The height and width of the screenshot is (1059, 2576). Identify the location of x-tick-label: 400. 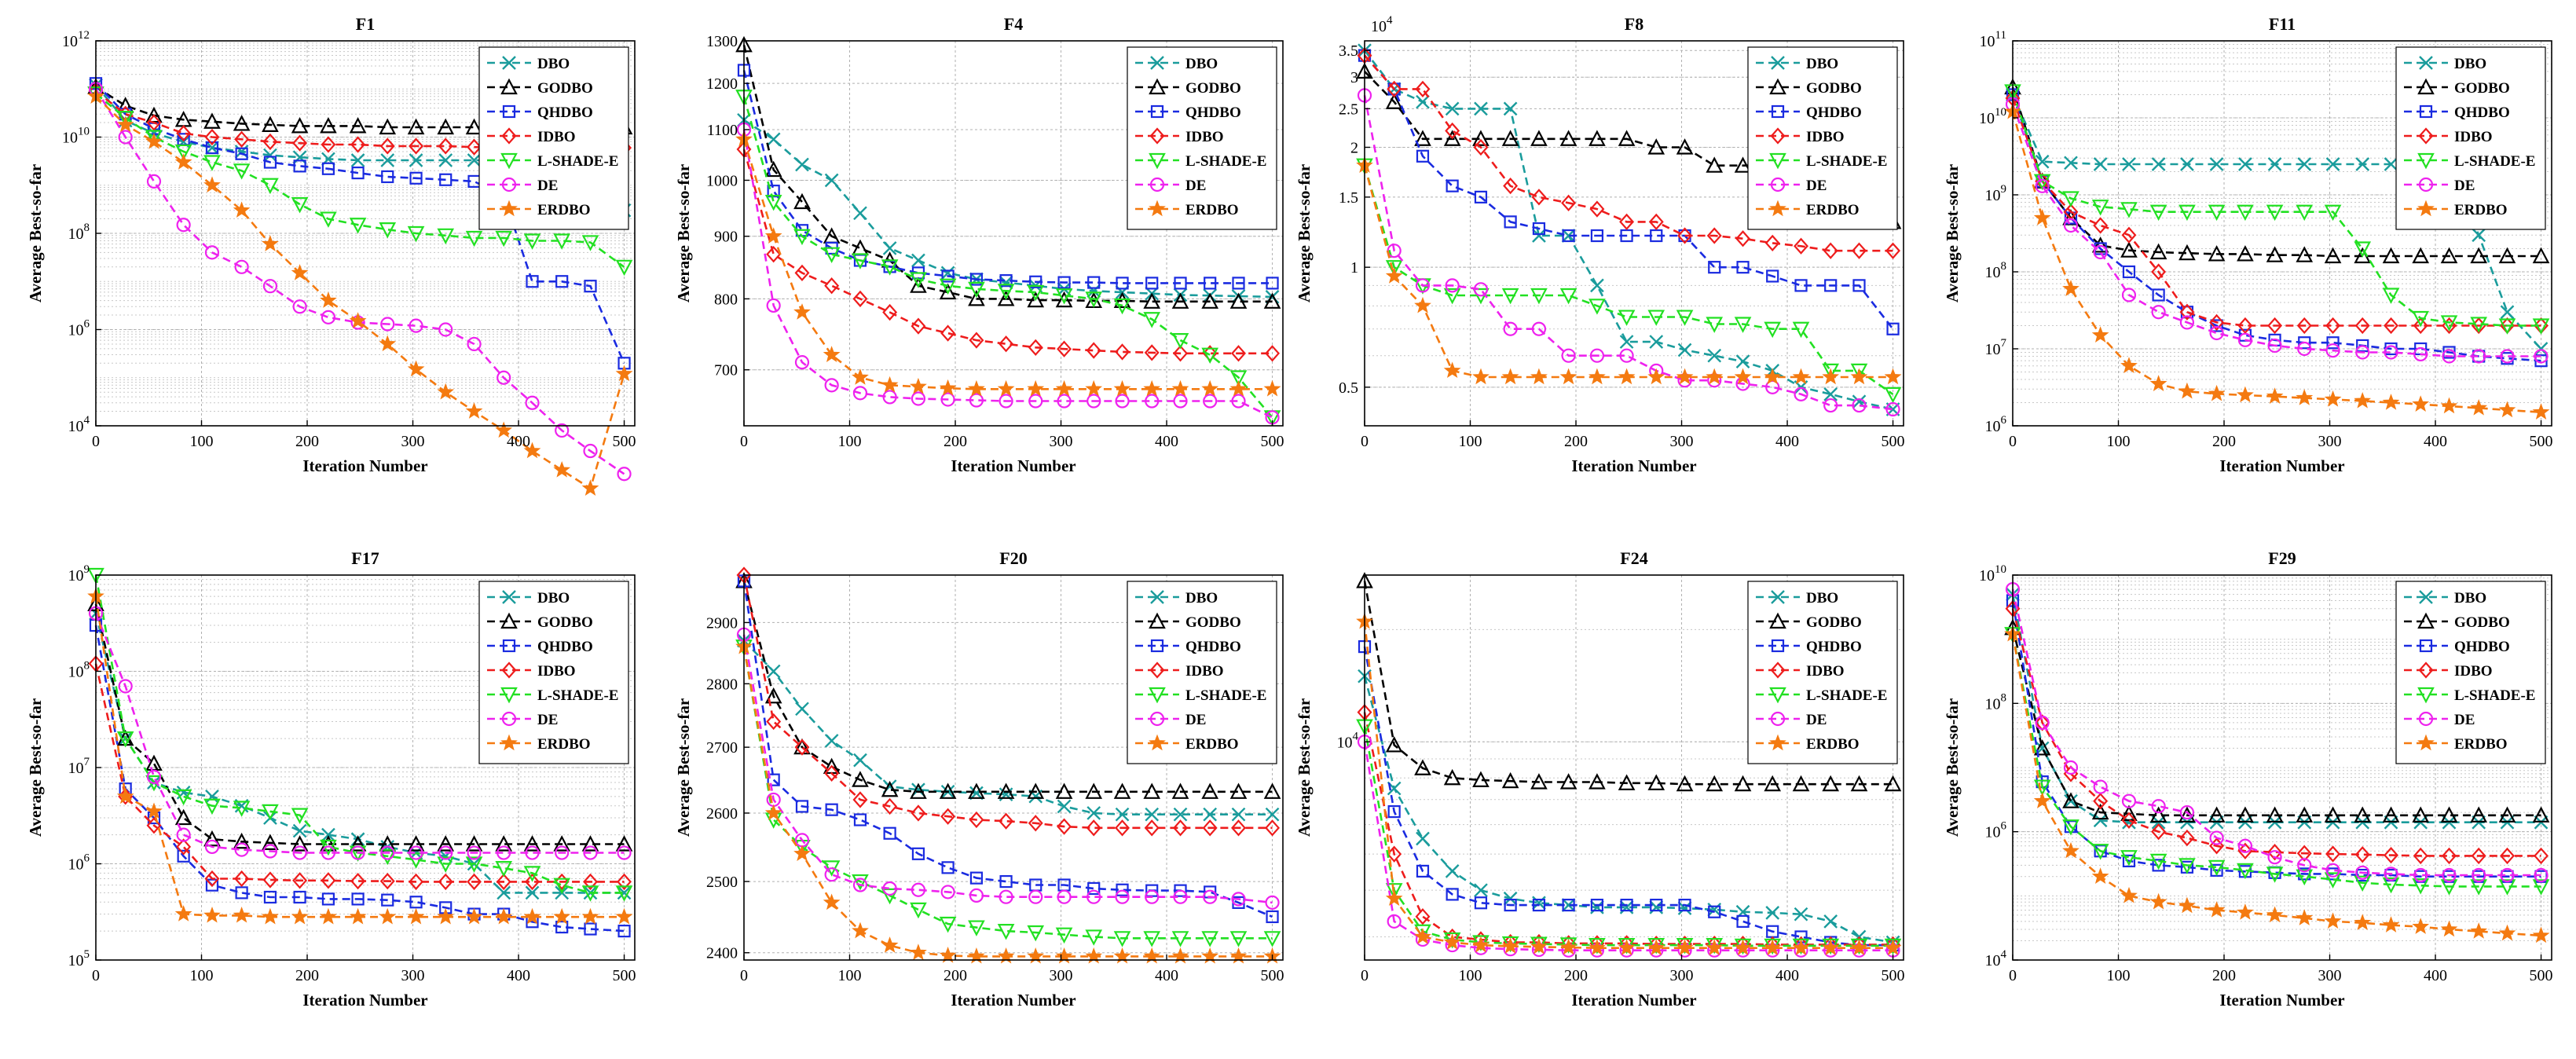
(518, 441).